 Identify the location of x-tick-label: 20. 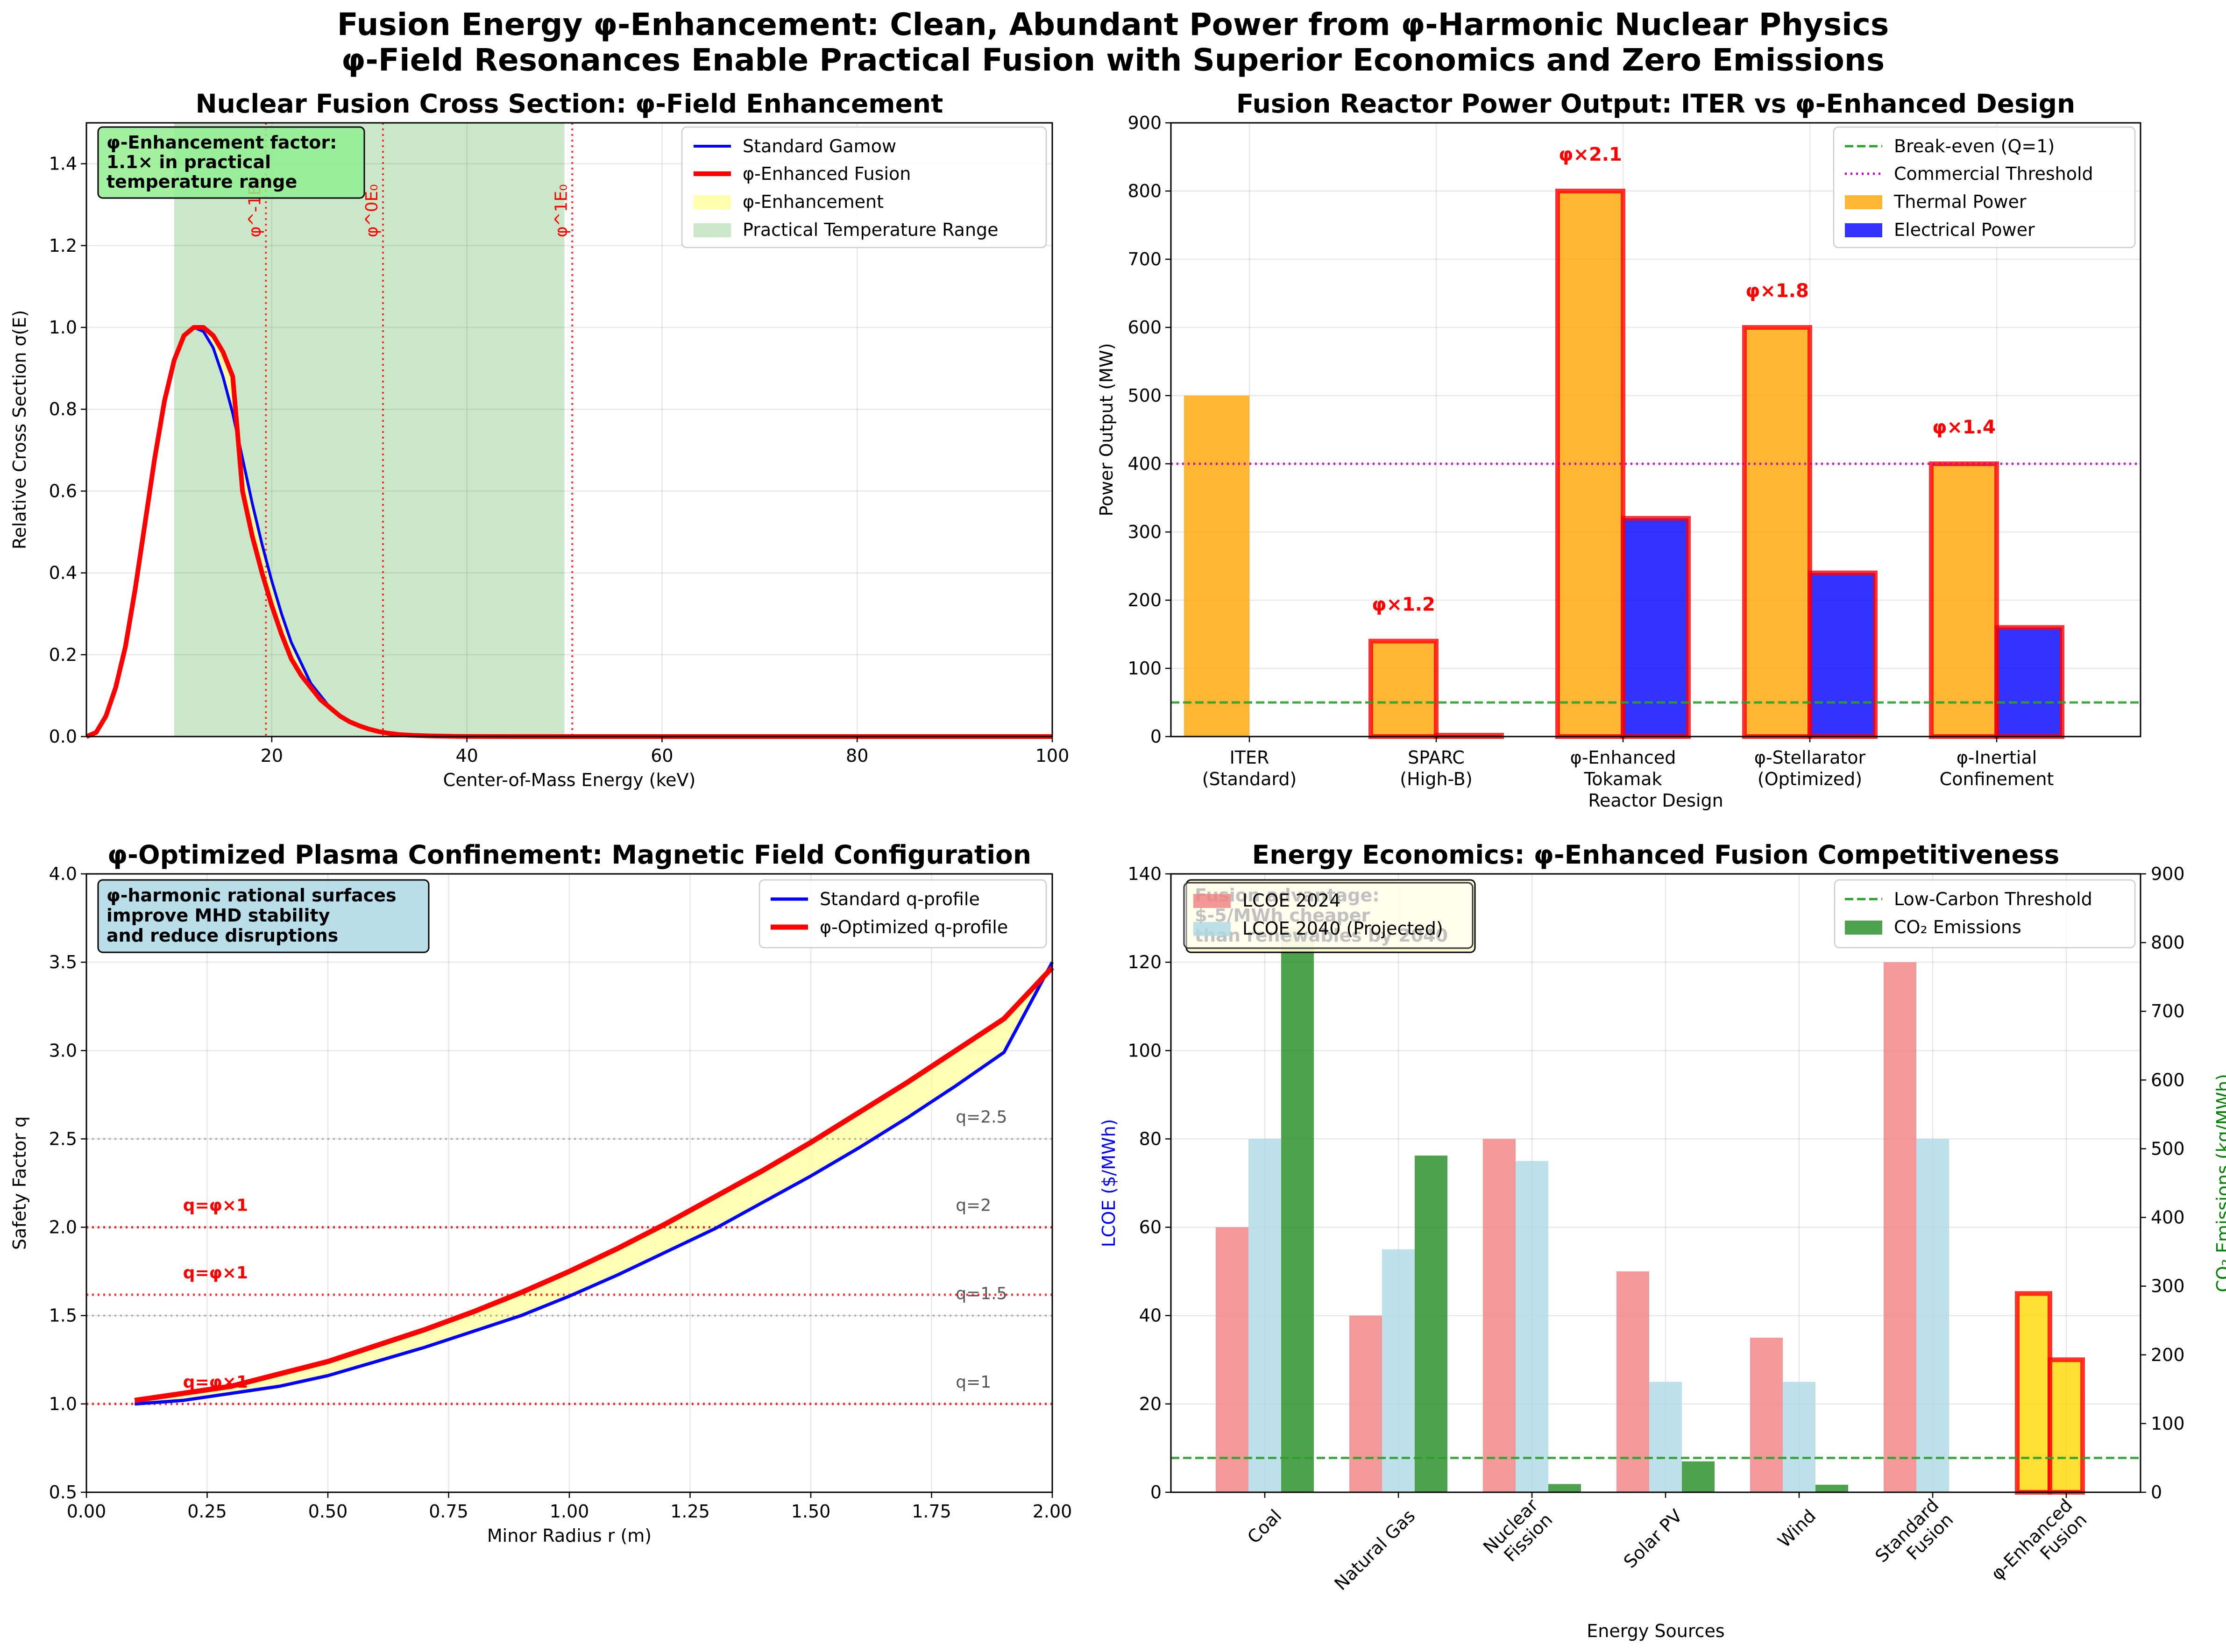
(272, 755).